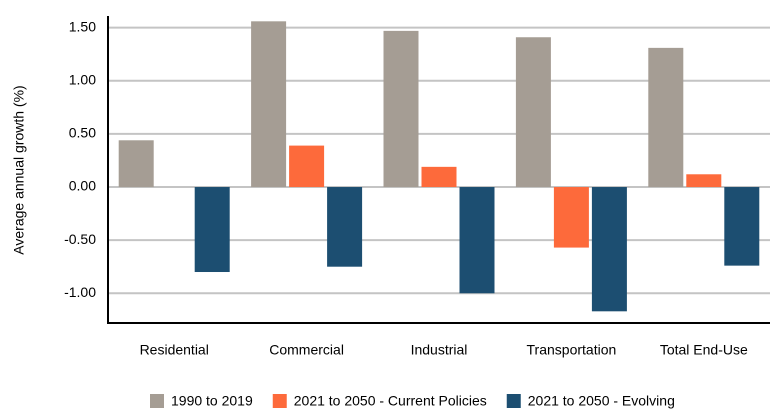  I want to click on legend-label: 2021 to 2050 - Current Policies, so click(390, 401).